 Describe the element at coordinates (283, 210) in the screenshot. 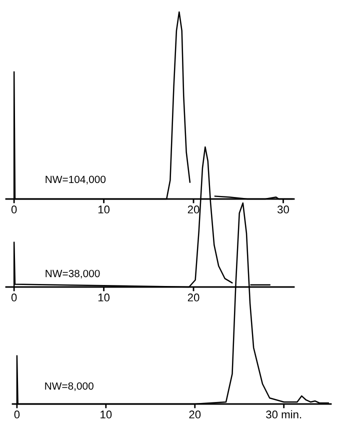

I see `x-tick-label: 30` at that location.